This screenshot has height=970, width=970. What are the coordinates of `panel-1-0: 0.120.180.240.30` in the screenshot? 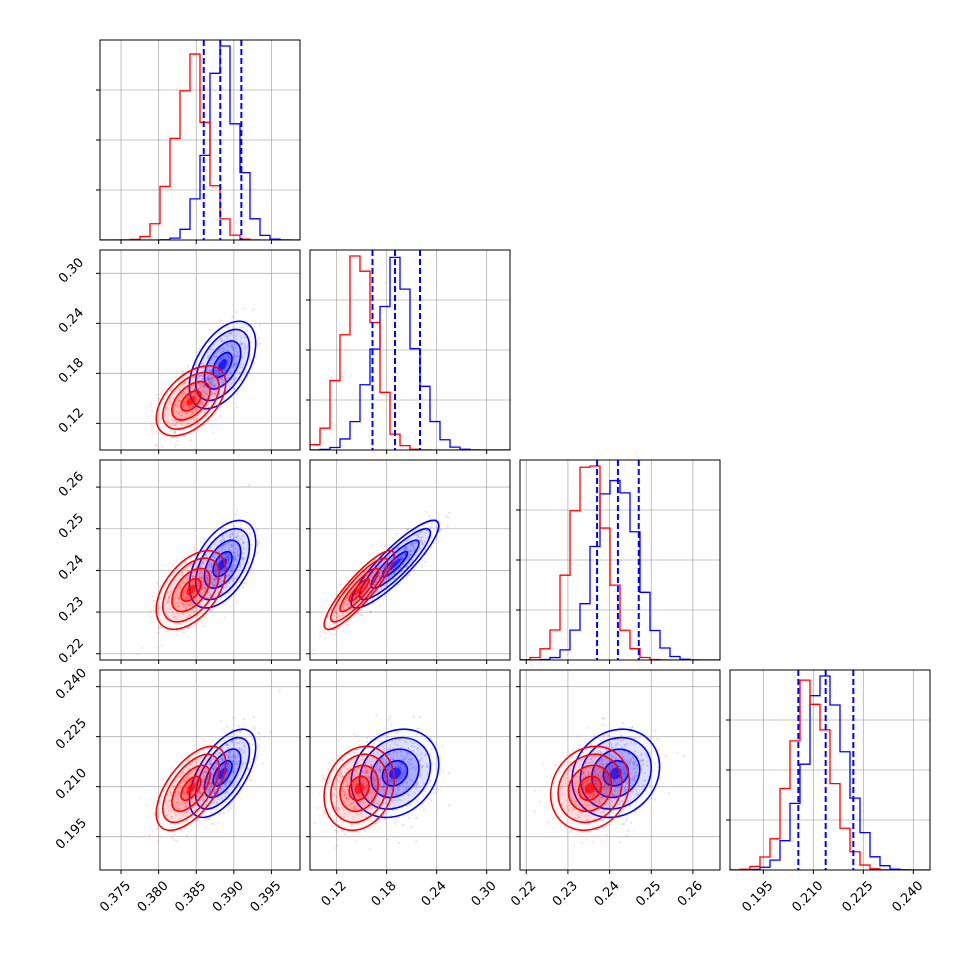 It's located at (178, 351).